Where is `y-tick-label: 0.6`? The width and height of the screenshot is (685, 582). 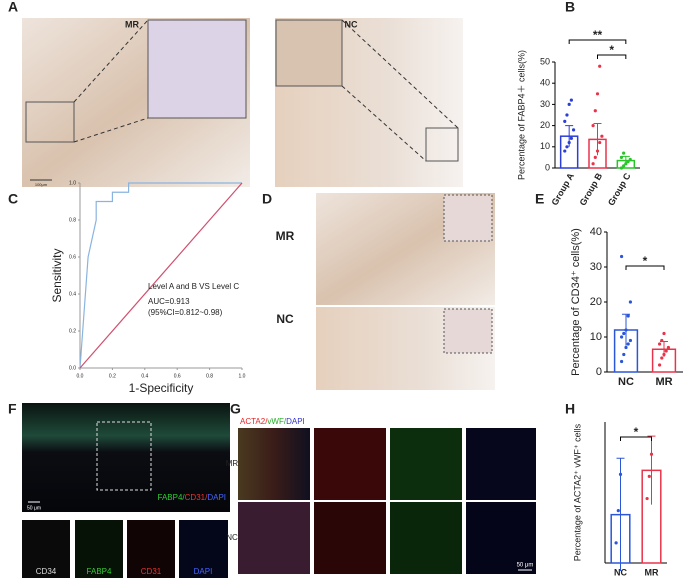
y-tick-label: 0.6 is located at coordinates (72, 257).